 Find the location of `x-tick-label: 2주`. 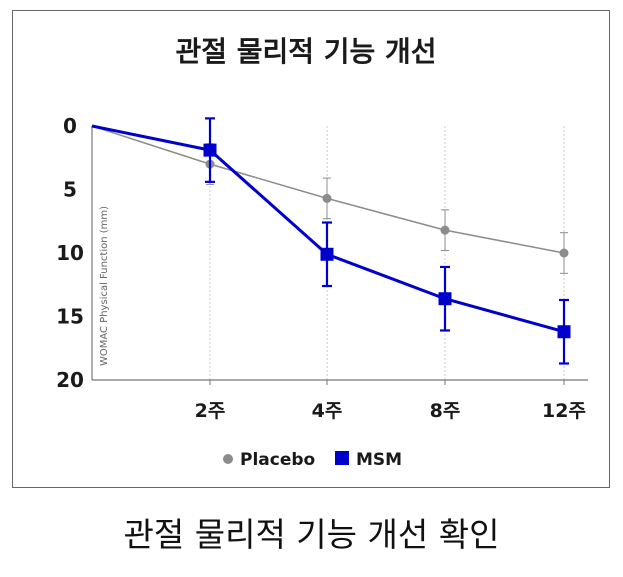

x-tick-label: 2주 is located at coordinates (210, 411).